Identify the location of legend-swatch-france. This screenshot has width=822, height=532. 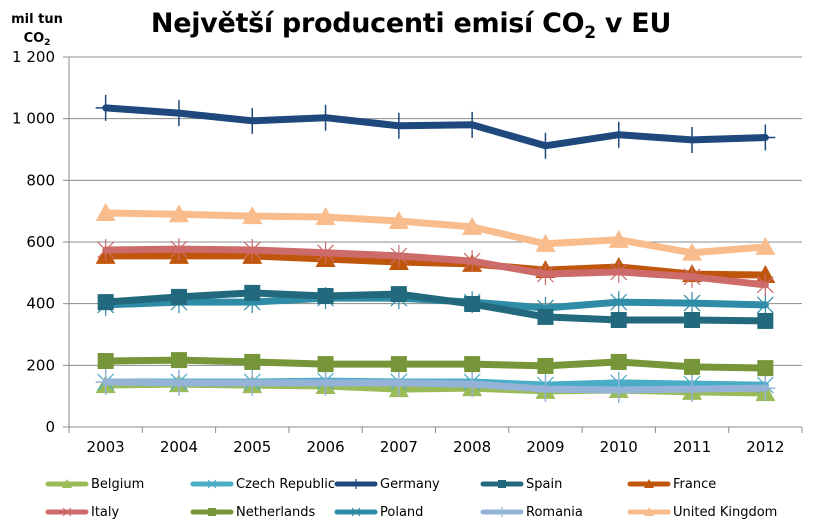
(649, 483).